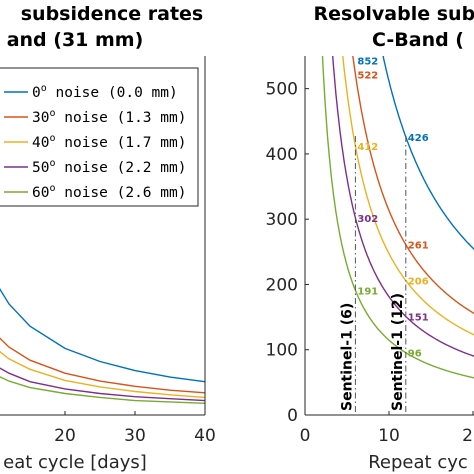  Describe the element at coordinates (75, 462) in the screenshot. I see `left-xlabel: eat cycle [days]` at that location.